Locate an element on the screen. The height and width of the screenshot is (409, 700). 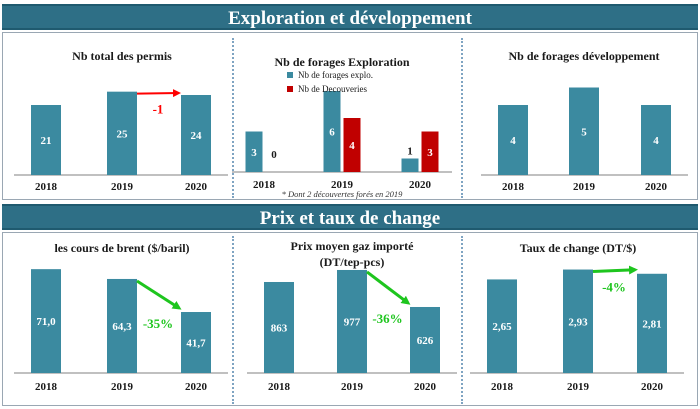
data-label: 6 is located at coordinates (332, 133).